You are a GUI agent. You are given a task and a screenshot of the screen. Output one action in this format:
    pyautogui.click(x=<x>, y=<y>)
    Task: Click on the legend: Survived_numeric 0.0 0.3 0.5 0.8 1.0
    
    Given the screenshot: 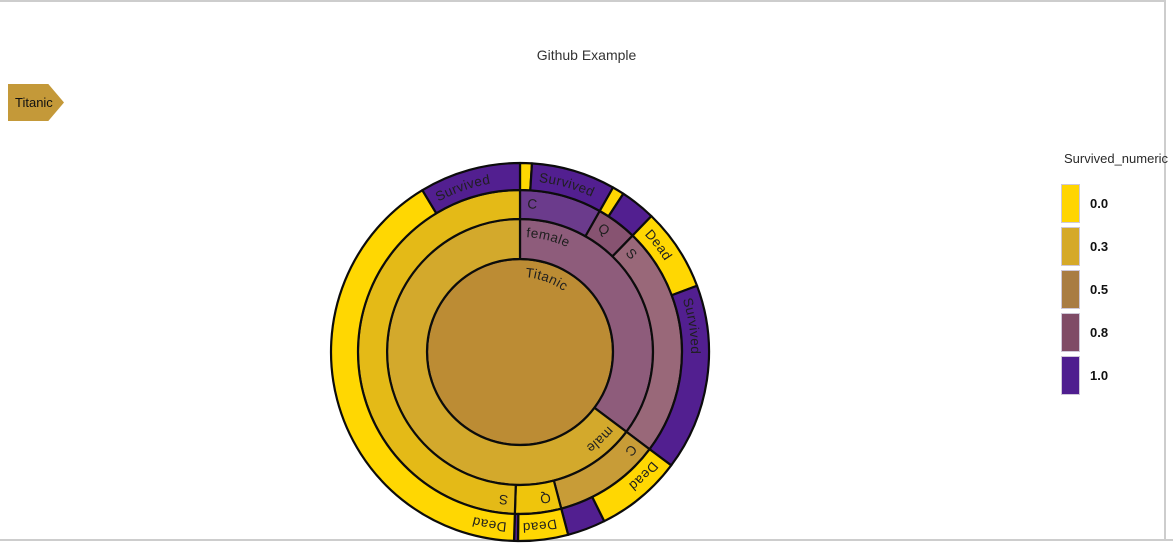 What is the action you would take?
    pyautogui.click(x=1116, y=275)
    